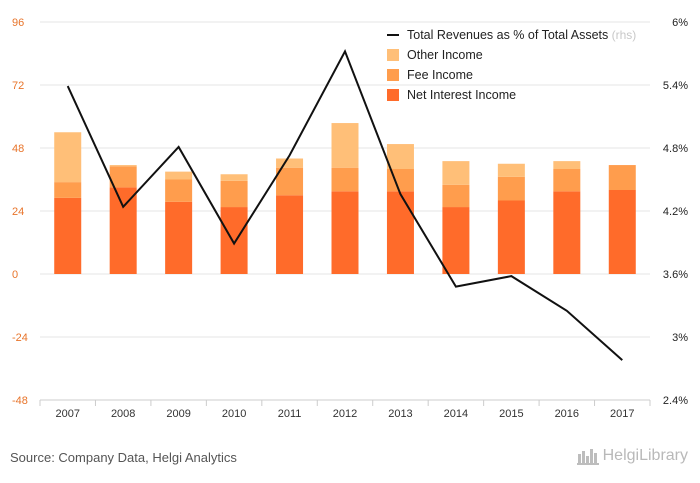 This screenshot has width=700, height=483. Describe the element at coordinates (456, 414) in the screenshot. I see `x-axis-tick-label: 2014` at that location.